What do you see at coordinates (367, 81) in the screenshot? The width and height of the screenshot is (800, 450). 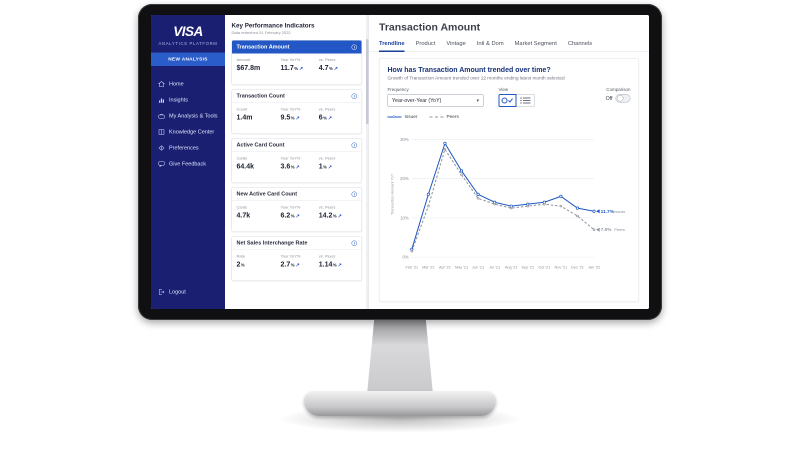 I see `scrollbar-thumb` at bounding box center [367, 81].